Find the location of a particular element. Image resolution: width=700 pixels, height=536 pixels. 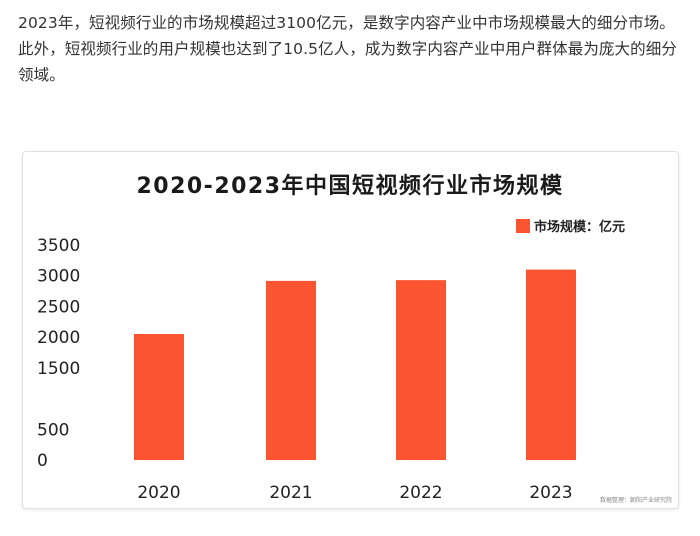

legend: 市场规模：亿元 is located at coordinates (570, 227).